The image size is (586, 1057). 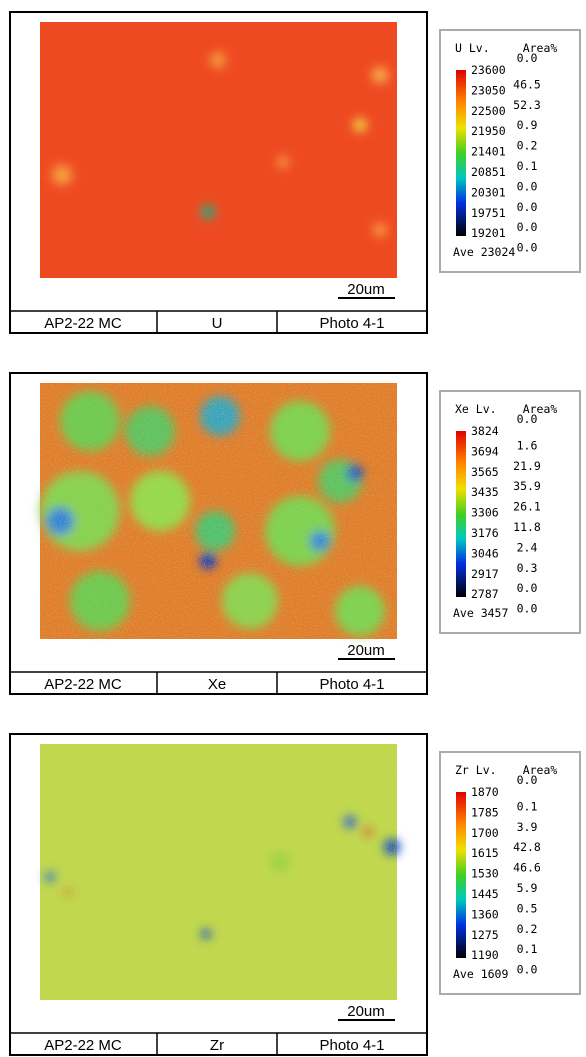 What do you see at coordinates (476, 409) in the screenshot?
I see `legend-title: Xe Lv.` at bounding box center [476, 409].